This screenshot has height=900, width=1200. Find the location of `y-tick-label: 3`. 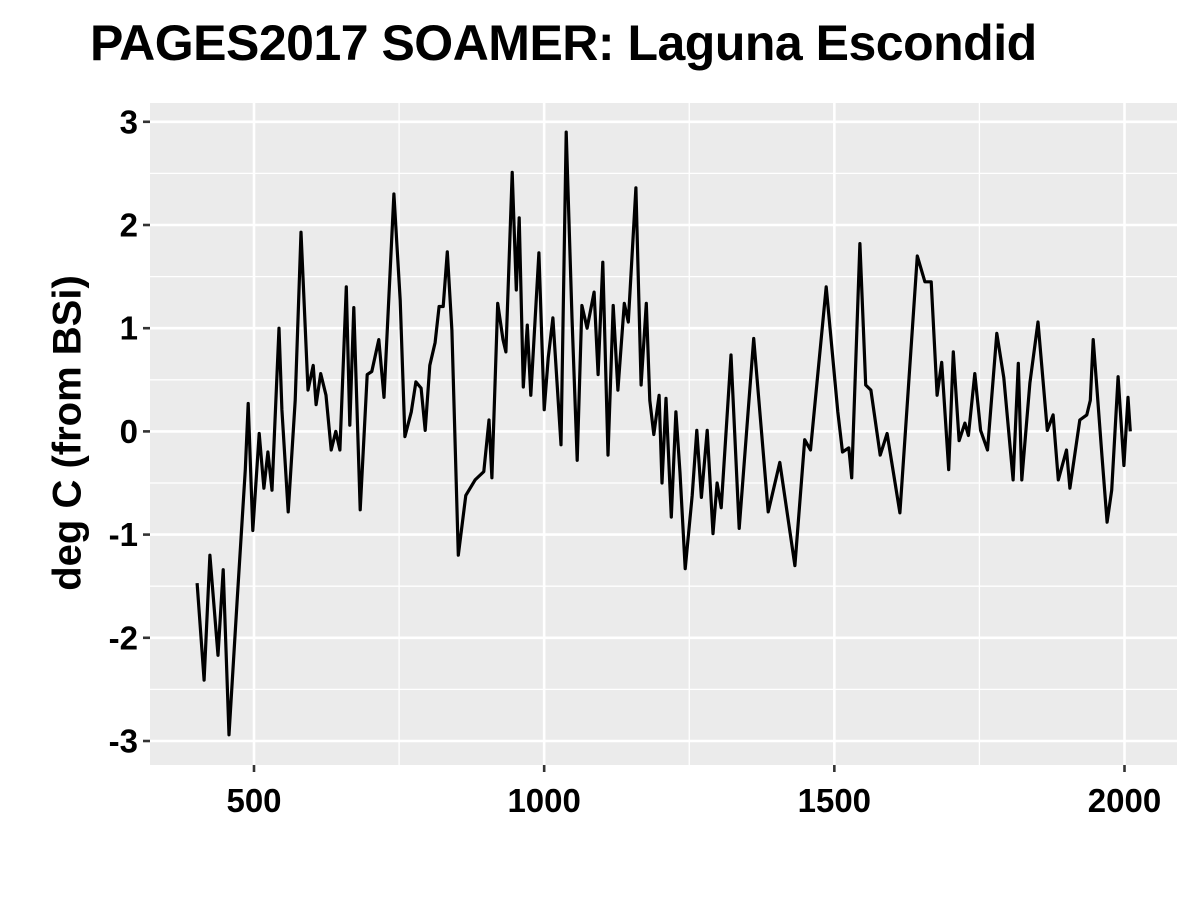

y-tick-label: 3 is located at coordinates (129, 121).